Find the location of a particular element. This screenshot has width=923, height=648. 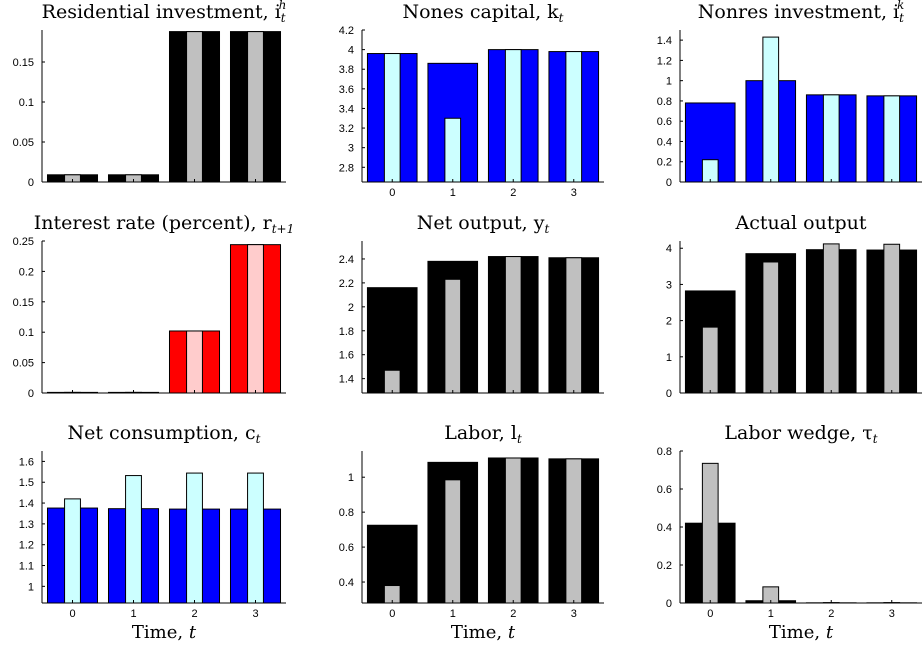

chart-panel-4: 1.4 1.6 1.8 2 2.2 2.4 Net output, yt is located at coordinates (471, 303).